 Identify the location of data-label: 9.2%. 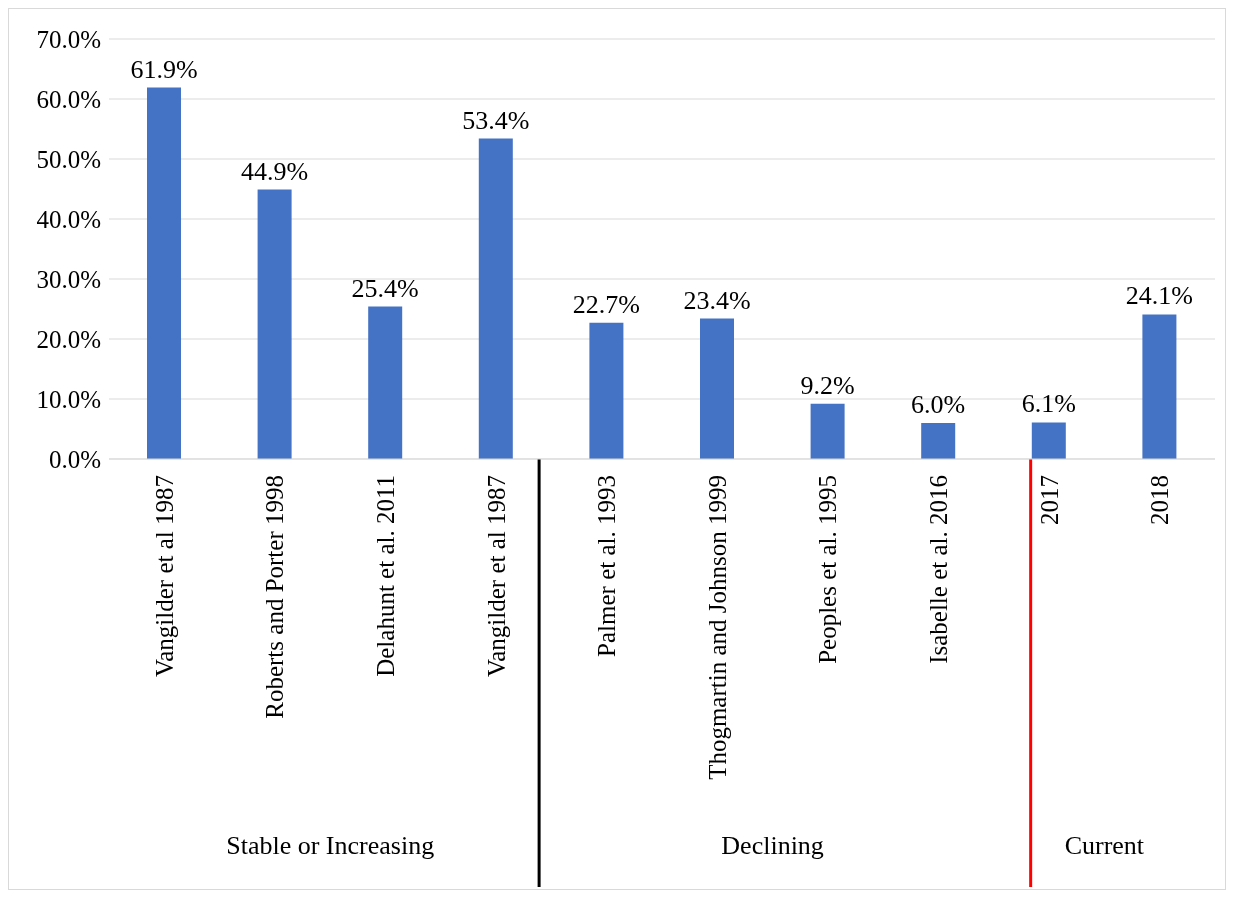
(827, 385).